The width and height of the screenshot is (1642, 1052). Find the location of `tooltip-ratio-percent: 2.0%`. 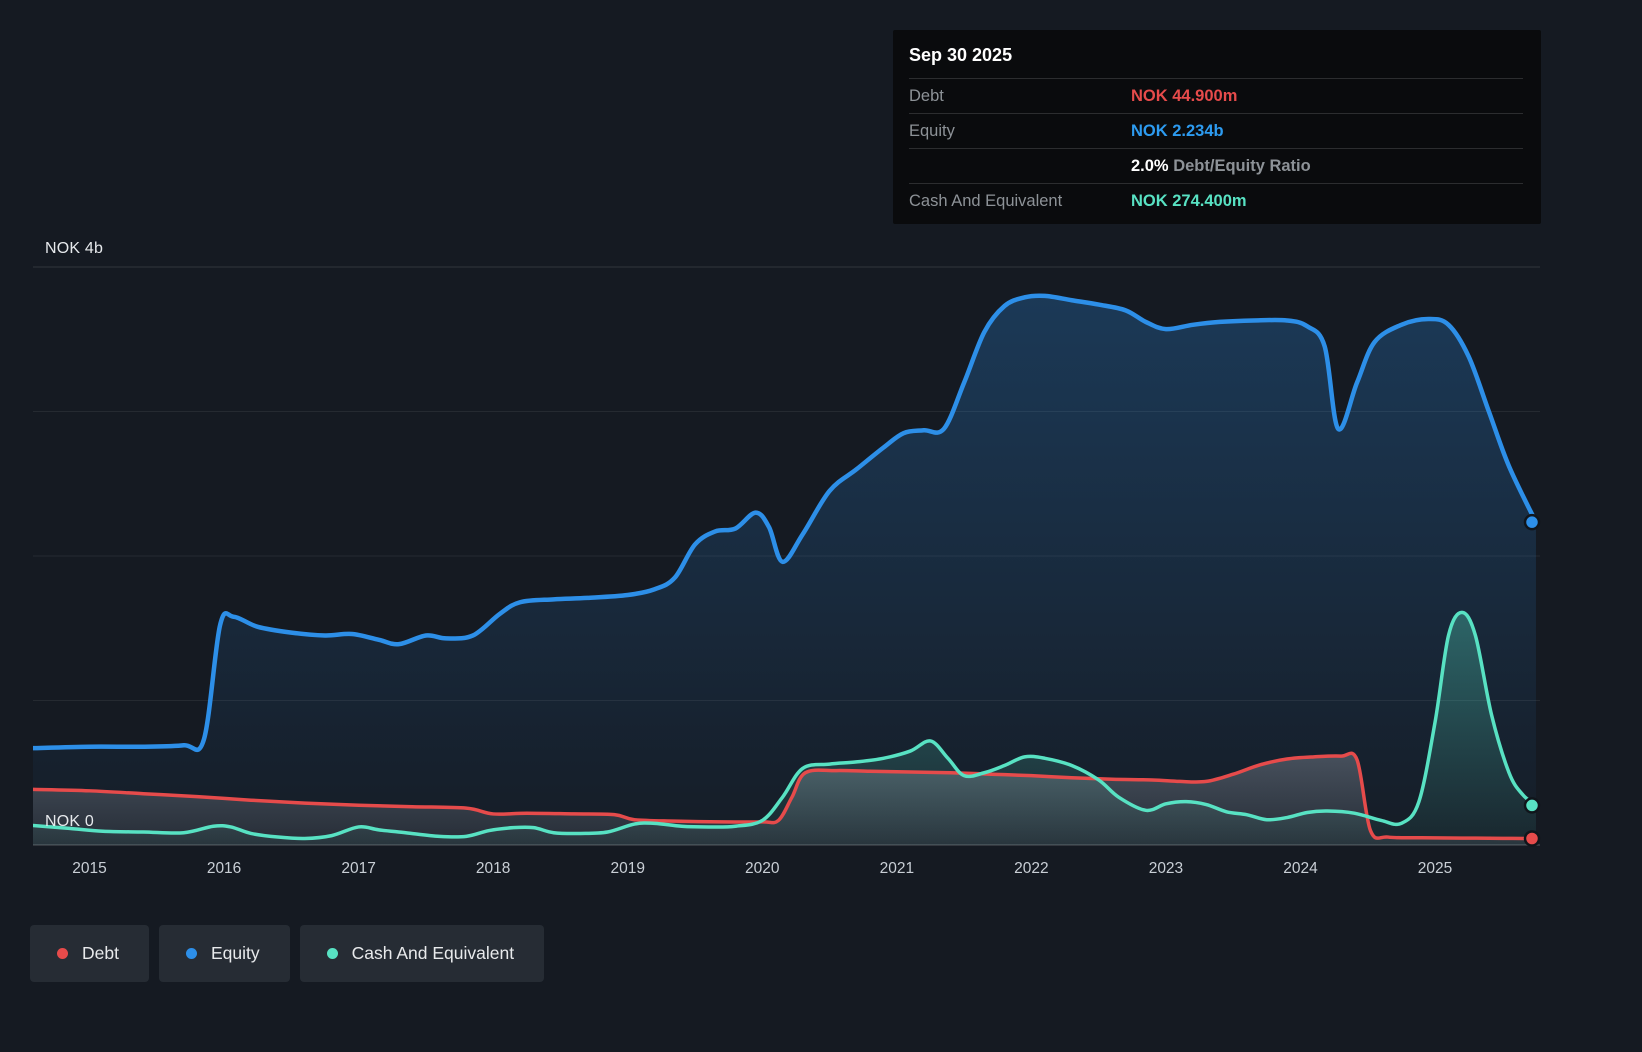

tooltip-ratio-percent: 2.0% is located at coordinates (1150, 165).